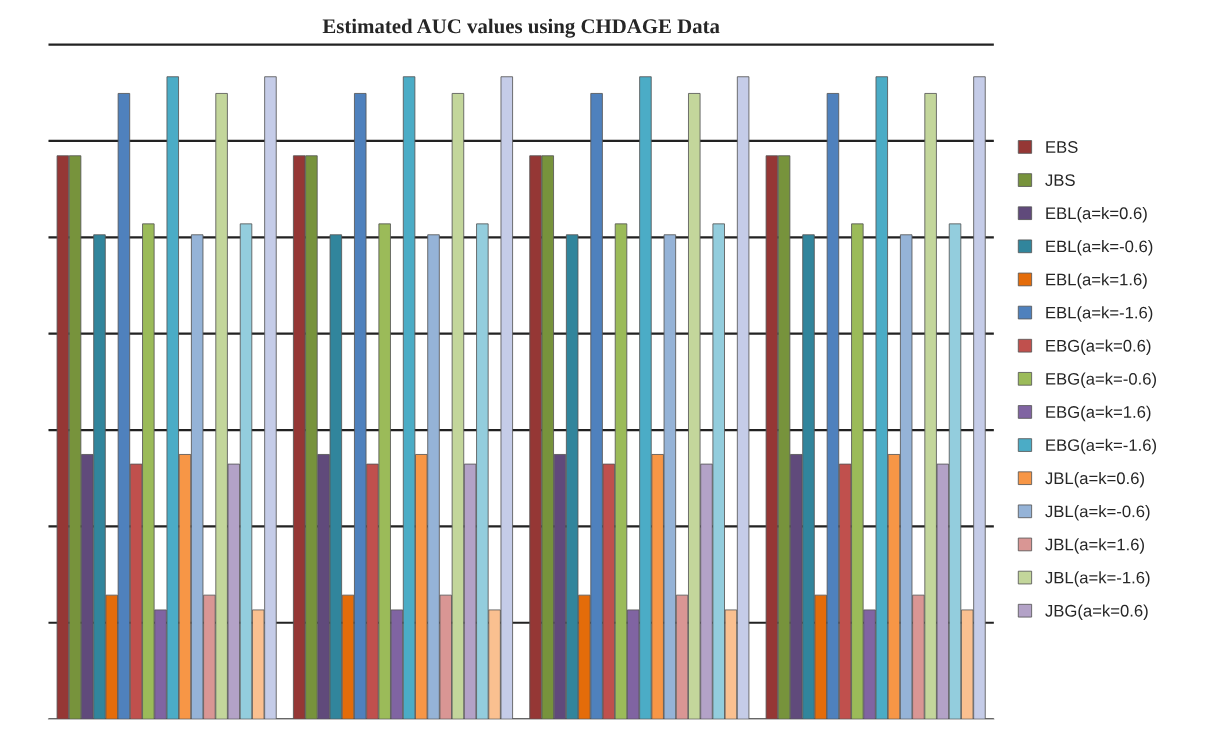 The height and width of the screenshot is (753, 1212). What do you see at coordinates (1062, 147) in the screenshot?
I see `legend-label: EBS` at bounding box center [1062, 147].